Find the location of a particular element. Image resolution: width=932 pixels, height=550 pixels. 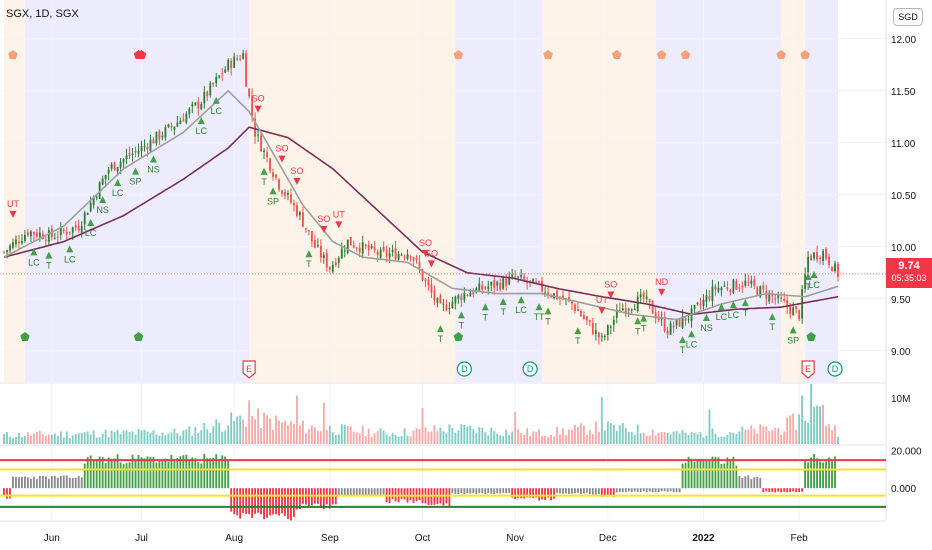

buy-signal-label: NS is located at coordinates (153, 170).